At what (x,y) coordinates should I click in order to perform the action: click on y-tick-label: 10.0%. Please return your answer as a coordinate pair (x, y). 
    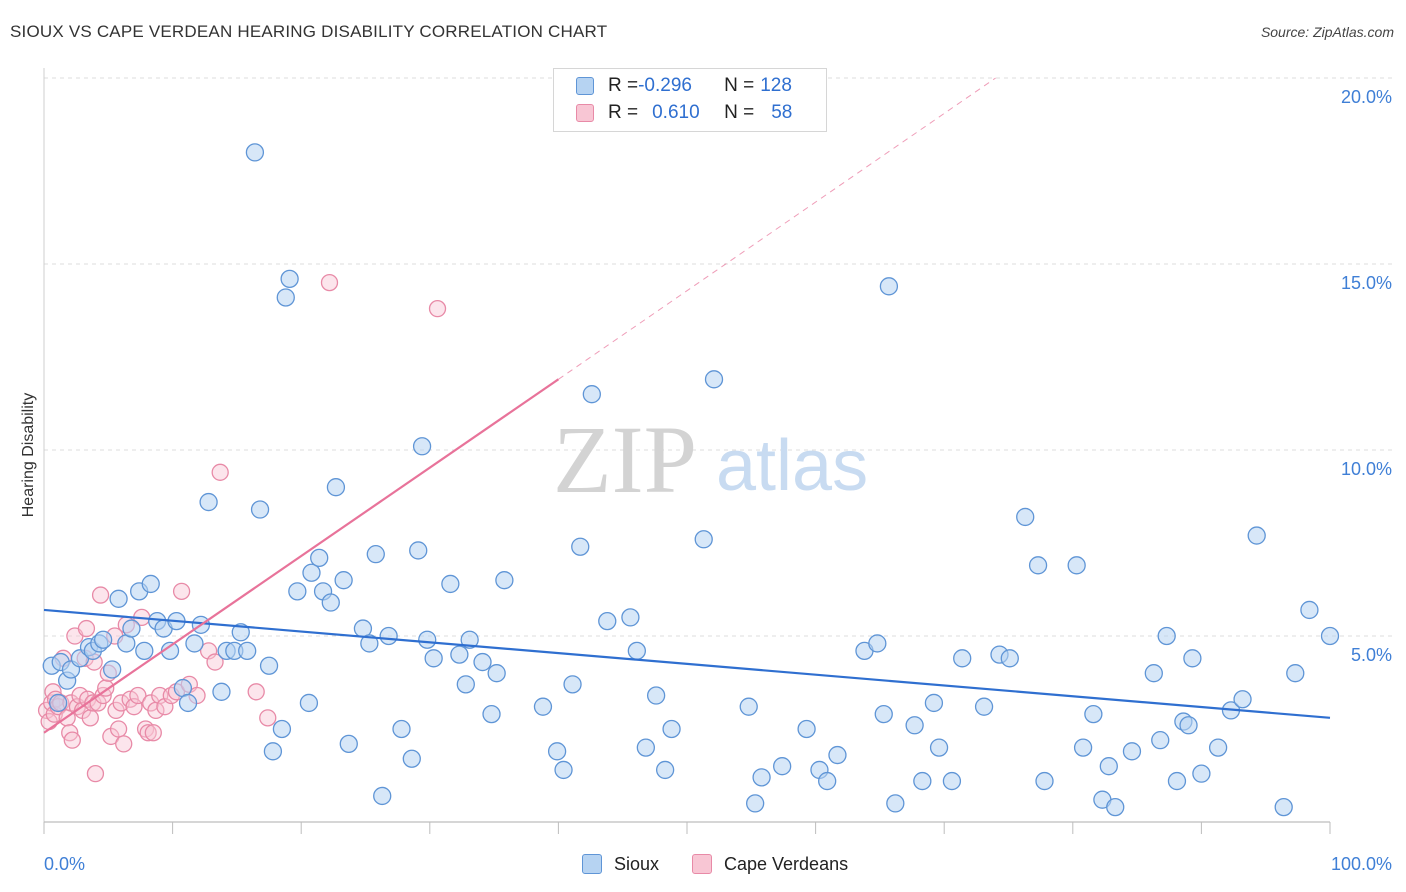
    Looking at the image, I should click on (1366, 469).